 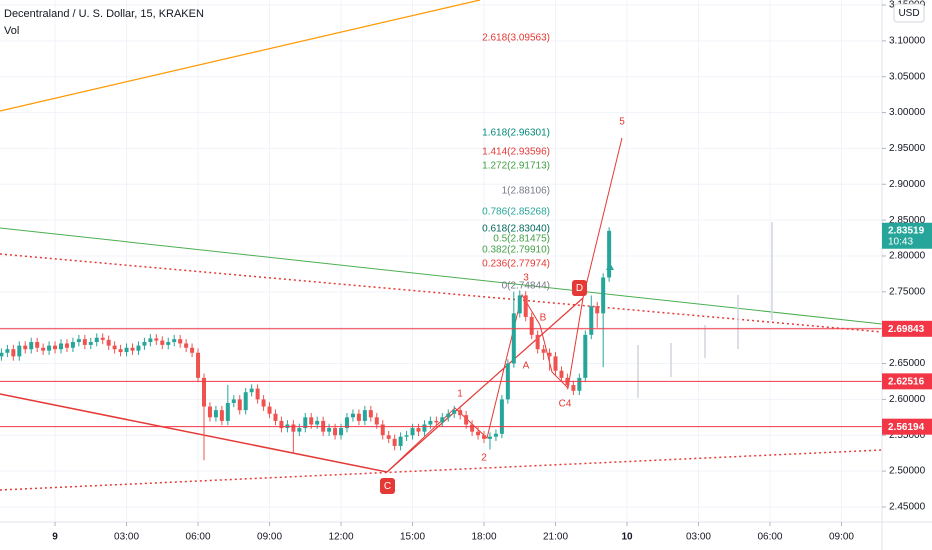 I want to click on point-label: C, so click(x=387, y=486).